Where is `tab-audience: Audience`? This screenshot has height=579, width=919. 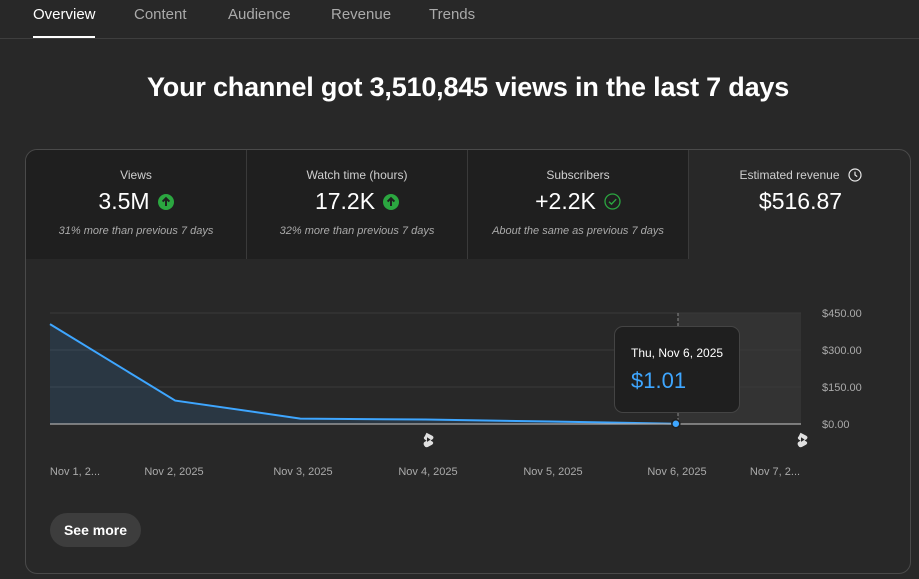 tab-audience: Audience is located at coordinates (259, 14).